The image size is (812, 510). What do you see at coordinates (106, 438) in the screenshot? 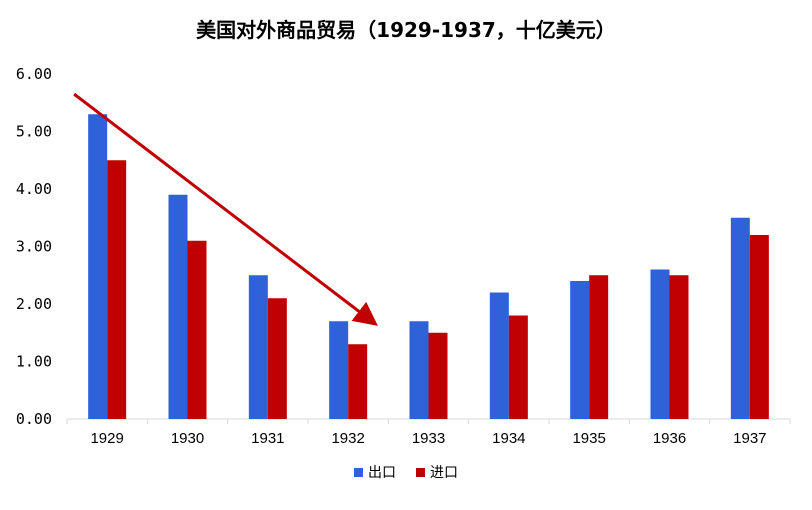
I see `x-tick-label: 1929` at bounding box center [106, 438].